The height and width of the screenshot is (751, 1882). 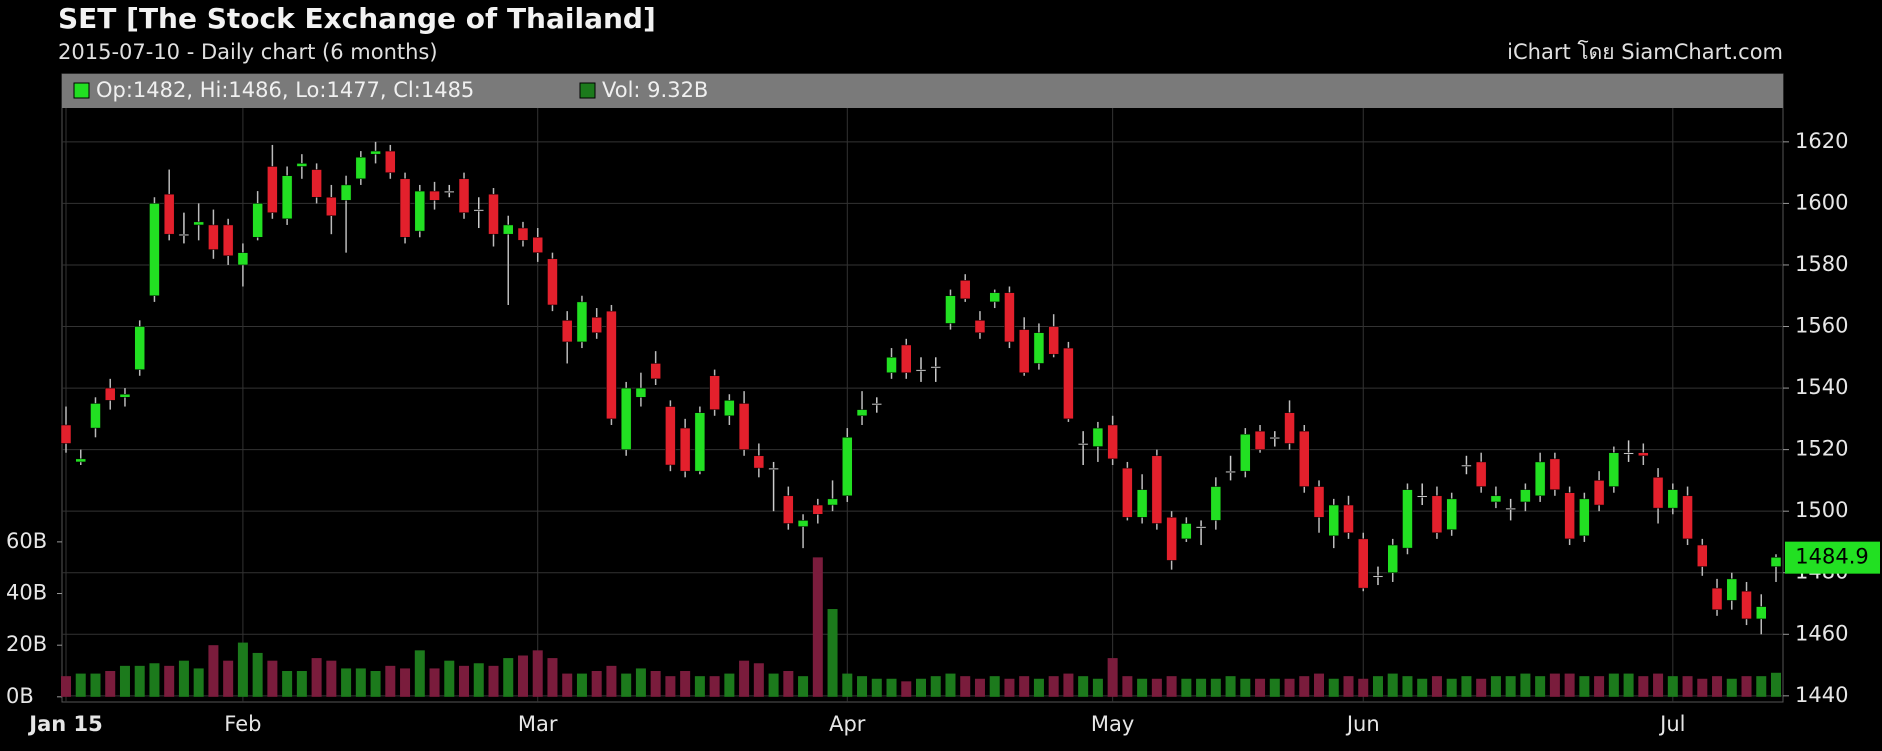 What do you see at coordinates (64, 724) in the screenshot?
I see `x-tick-label: Jan 15` at bounding box center [64, 724].